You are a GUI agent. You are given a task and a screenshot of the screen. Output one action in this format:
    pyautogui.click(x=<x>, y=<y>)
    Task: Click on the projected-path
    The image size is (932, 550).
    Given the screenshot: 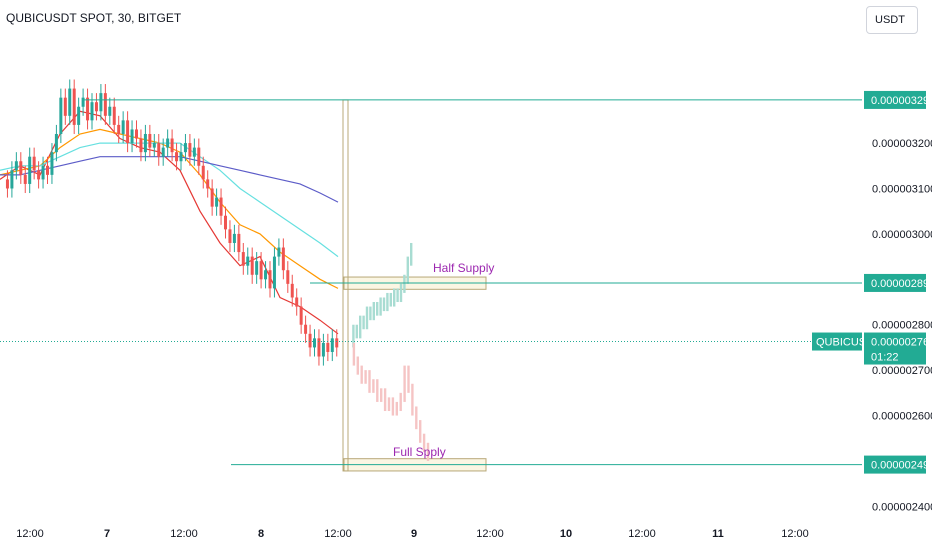 What is the action you would take?
    pyautogui.click(x=391, y=351)
    